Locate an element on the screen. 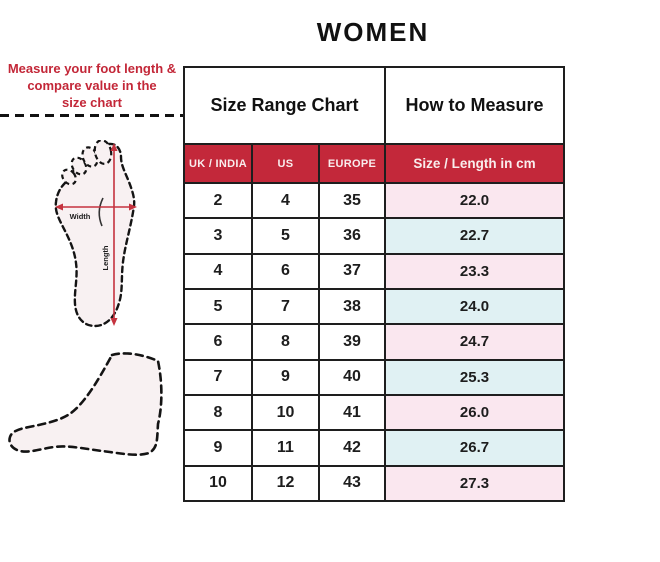  uk-size-cell: 4 is located at coordinates (218, 271).